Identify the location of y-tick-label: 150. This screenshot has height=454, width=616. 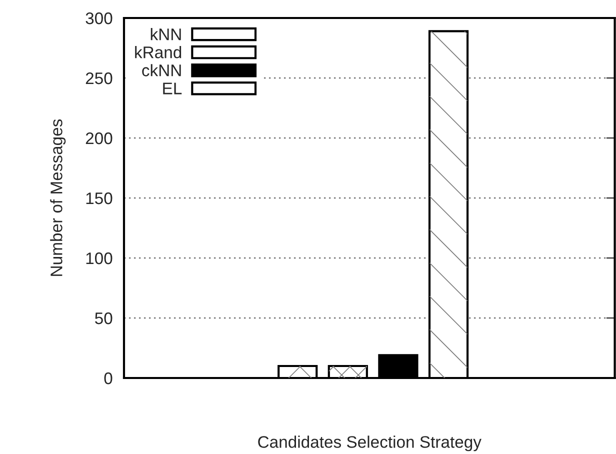
(99, 198).